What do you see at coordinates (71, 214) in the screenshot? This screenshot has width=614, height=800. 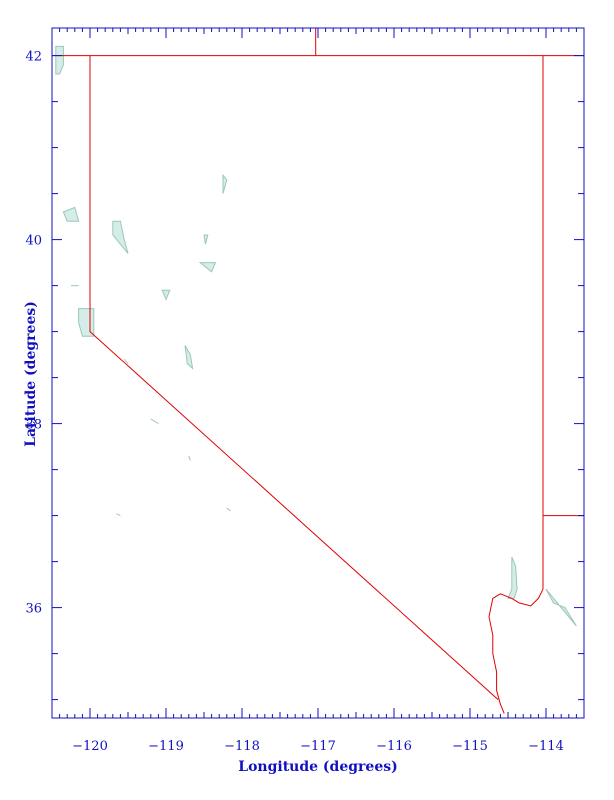 I see `honey-lake` at bounding box center [71, 214].